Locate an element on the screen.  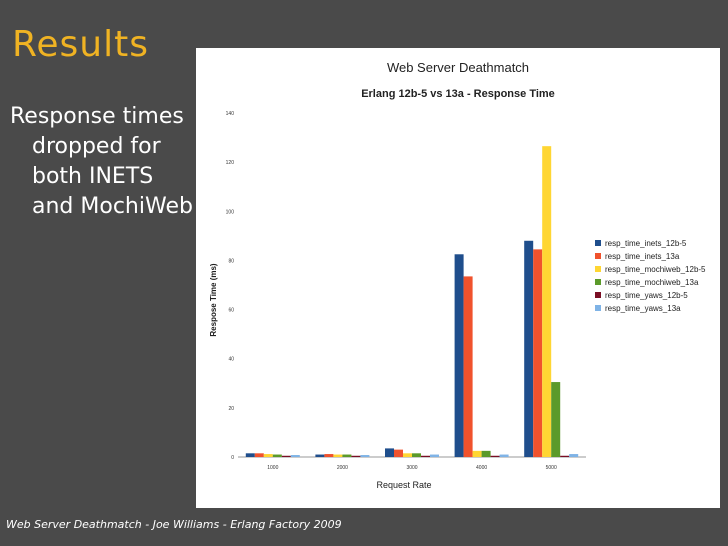
y-axis-label: Respose Time (ms) is located at coordinates (213, 300).